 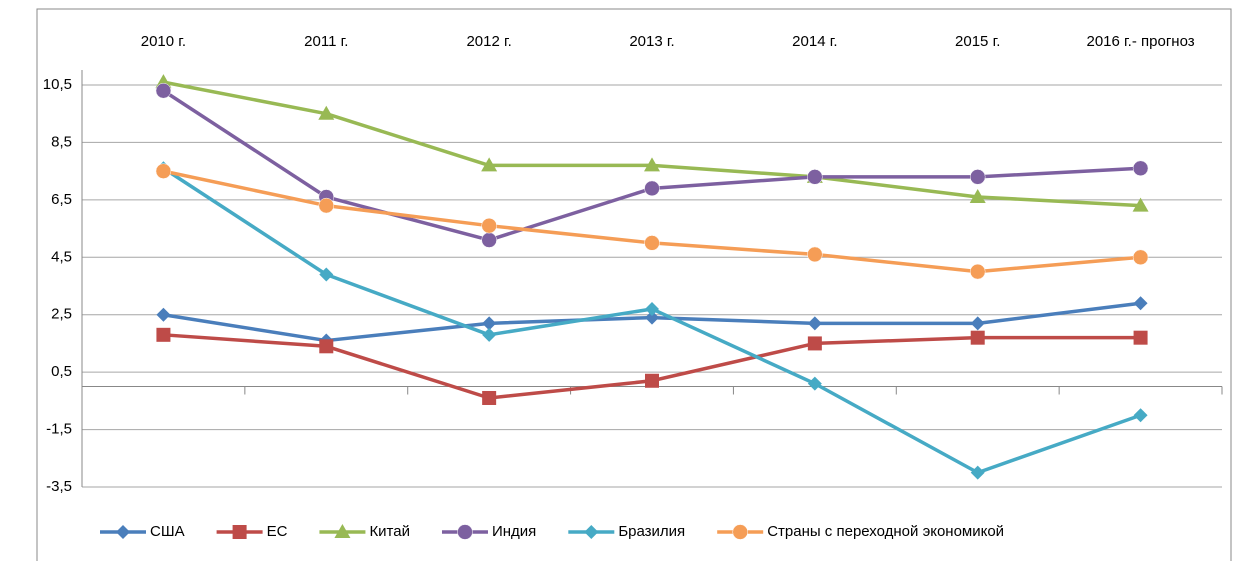 I want to click on legend-item: ЕС, so click(x=252, y=531).